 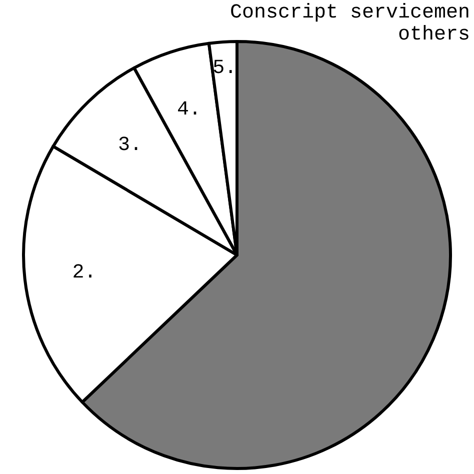 What do you see at coordinates (224, 68) in the screenshot?
I see `slice-label: 5.` at bounding box center [224, 68].